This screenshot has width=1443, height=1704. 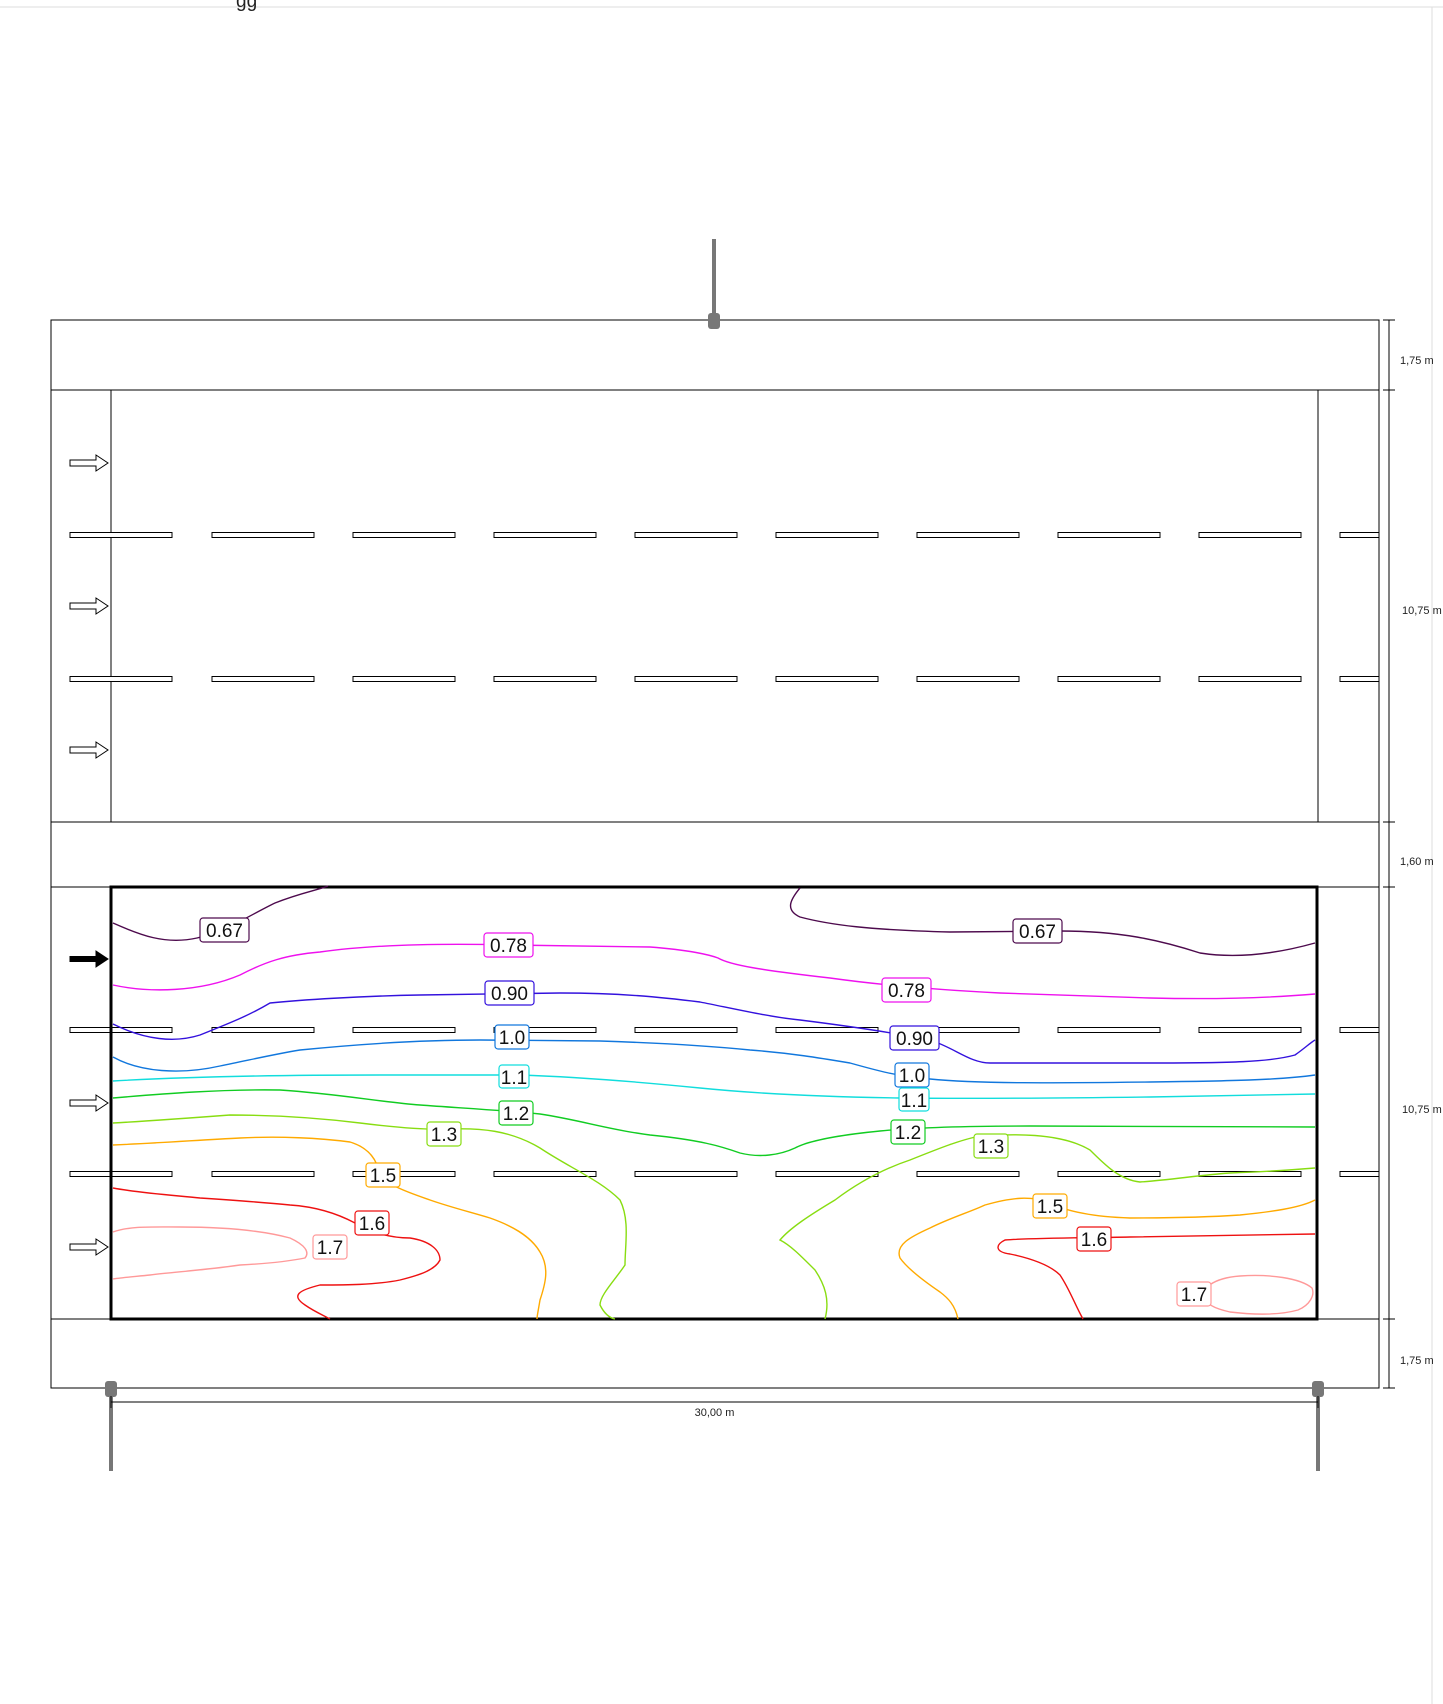 I want to click on contour-label-1.5-right: 1.5, so click(x=1050, y=1206).